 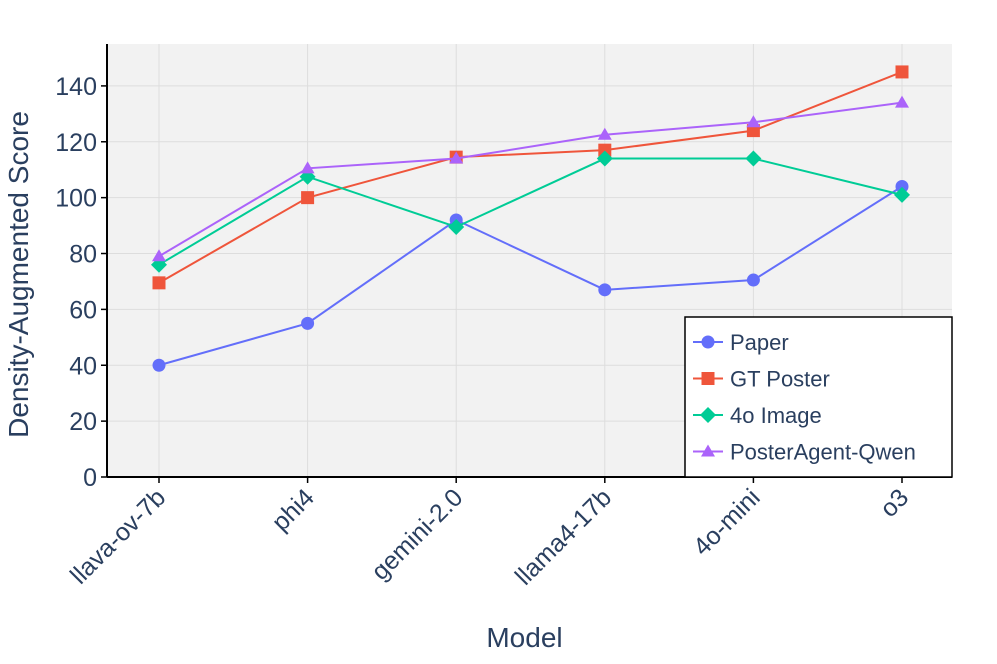 I want to click on legend-box, so click(x=818, y=397).